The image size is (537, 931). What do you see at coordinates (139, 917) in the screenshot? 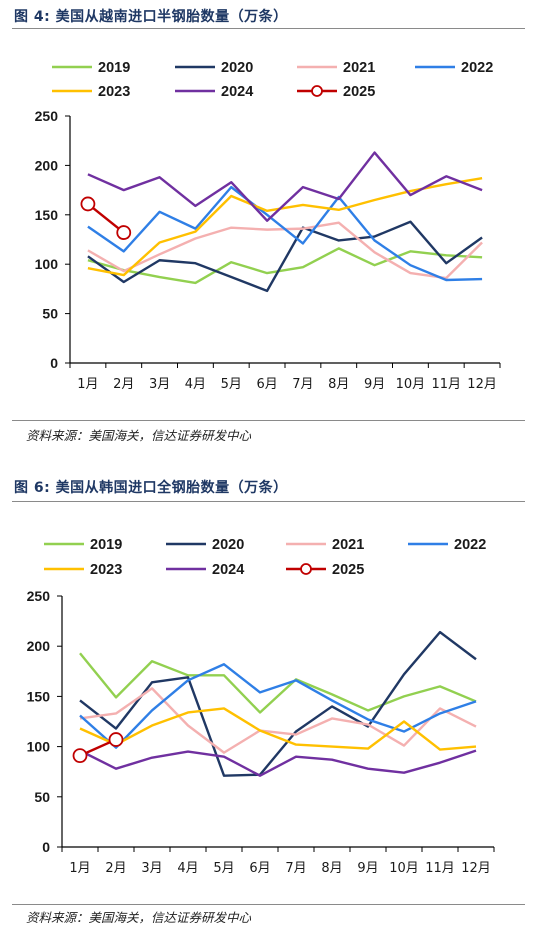
I see `figure-6-source: 资料来源：美国海关，信达证券研发中心` at bounding box center [139, 917].